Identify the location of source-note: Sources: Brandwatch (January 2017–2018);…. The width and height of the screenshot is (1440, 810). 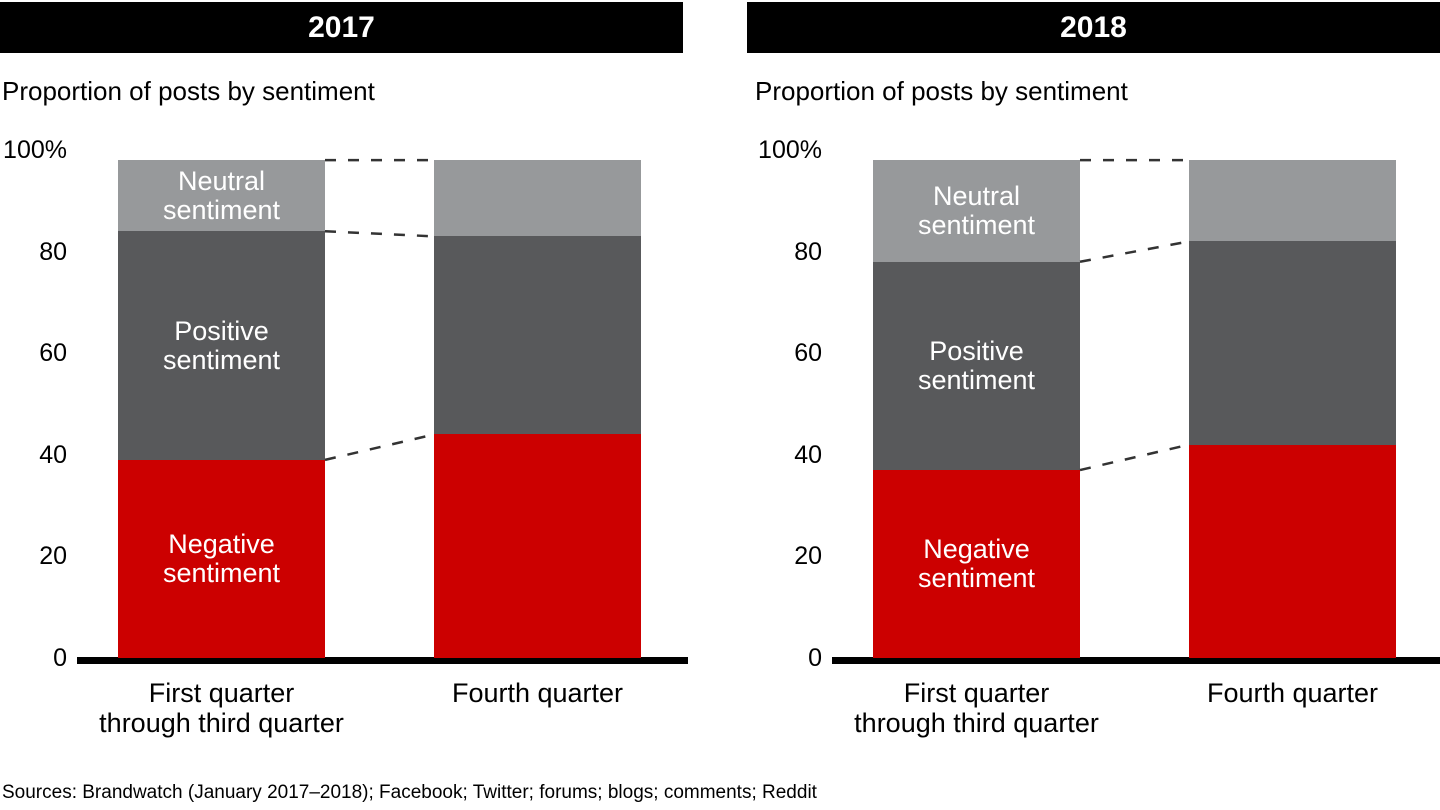
(409, 792).